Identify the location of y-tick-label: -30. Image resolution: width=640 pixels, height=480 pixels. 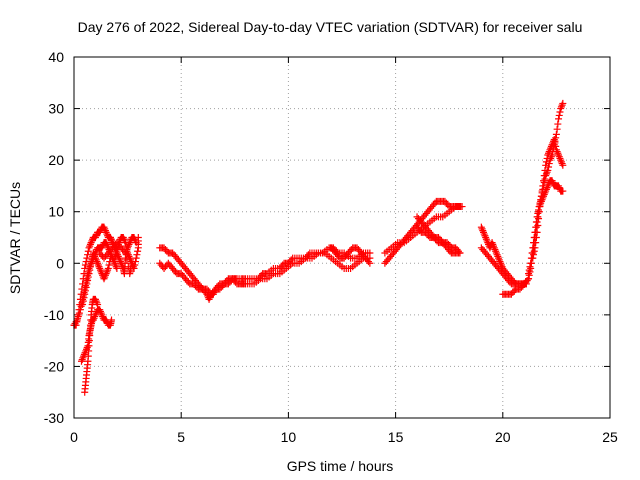
(54, 418).